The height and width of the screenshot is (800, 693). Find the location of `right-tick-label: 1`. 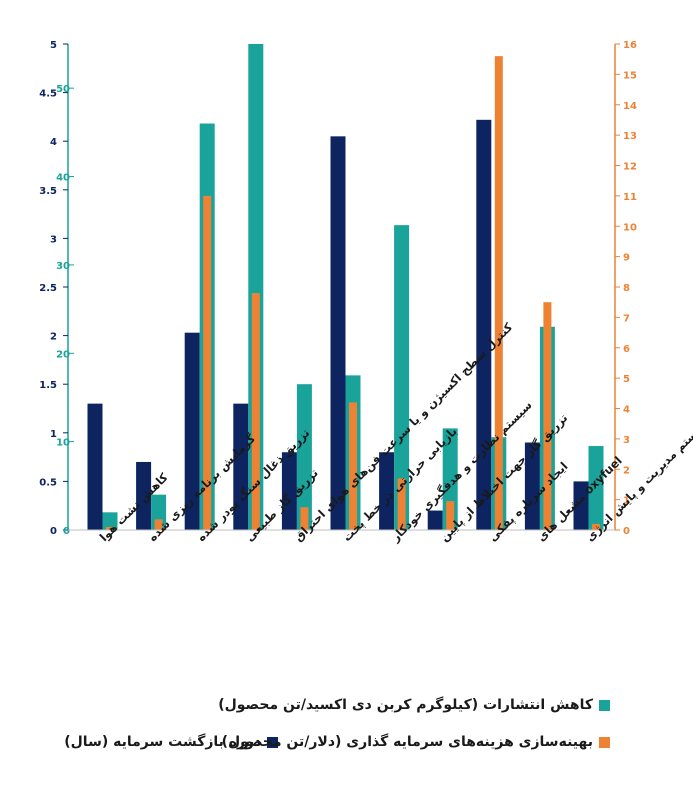

right-tick-label: 1 is located at coordinates (626, 501).